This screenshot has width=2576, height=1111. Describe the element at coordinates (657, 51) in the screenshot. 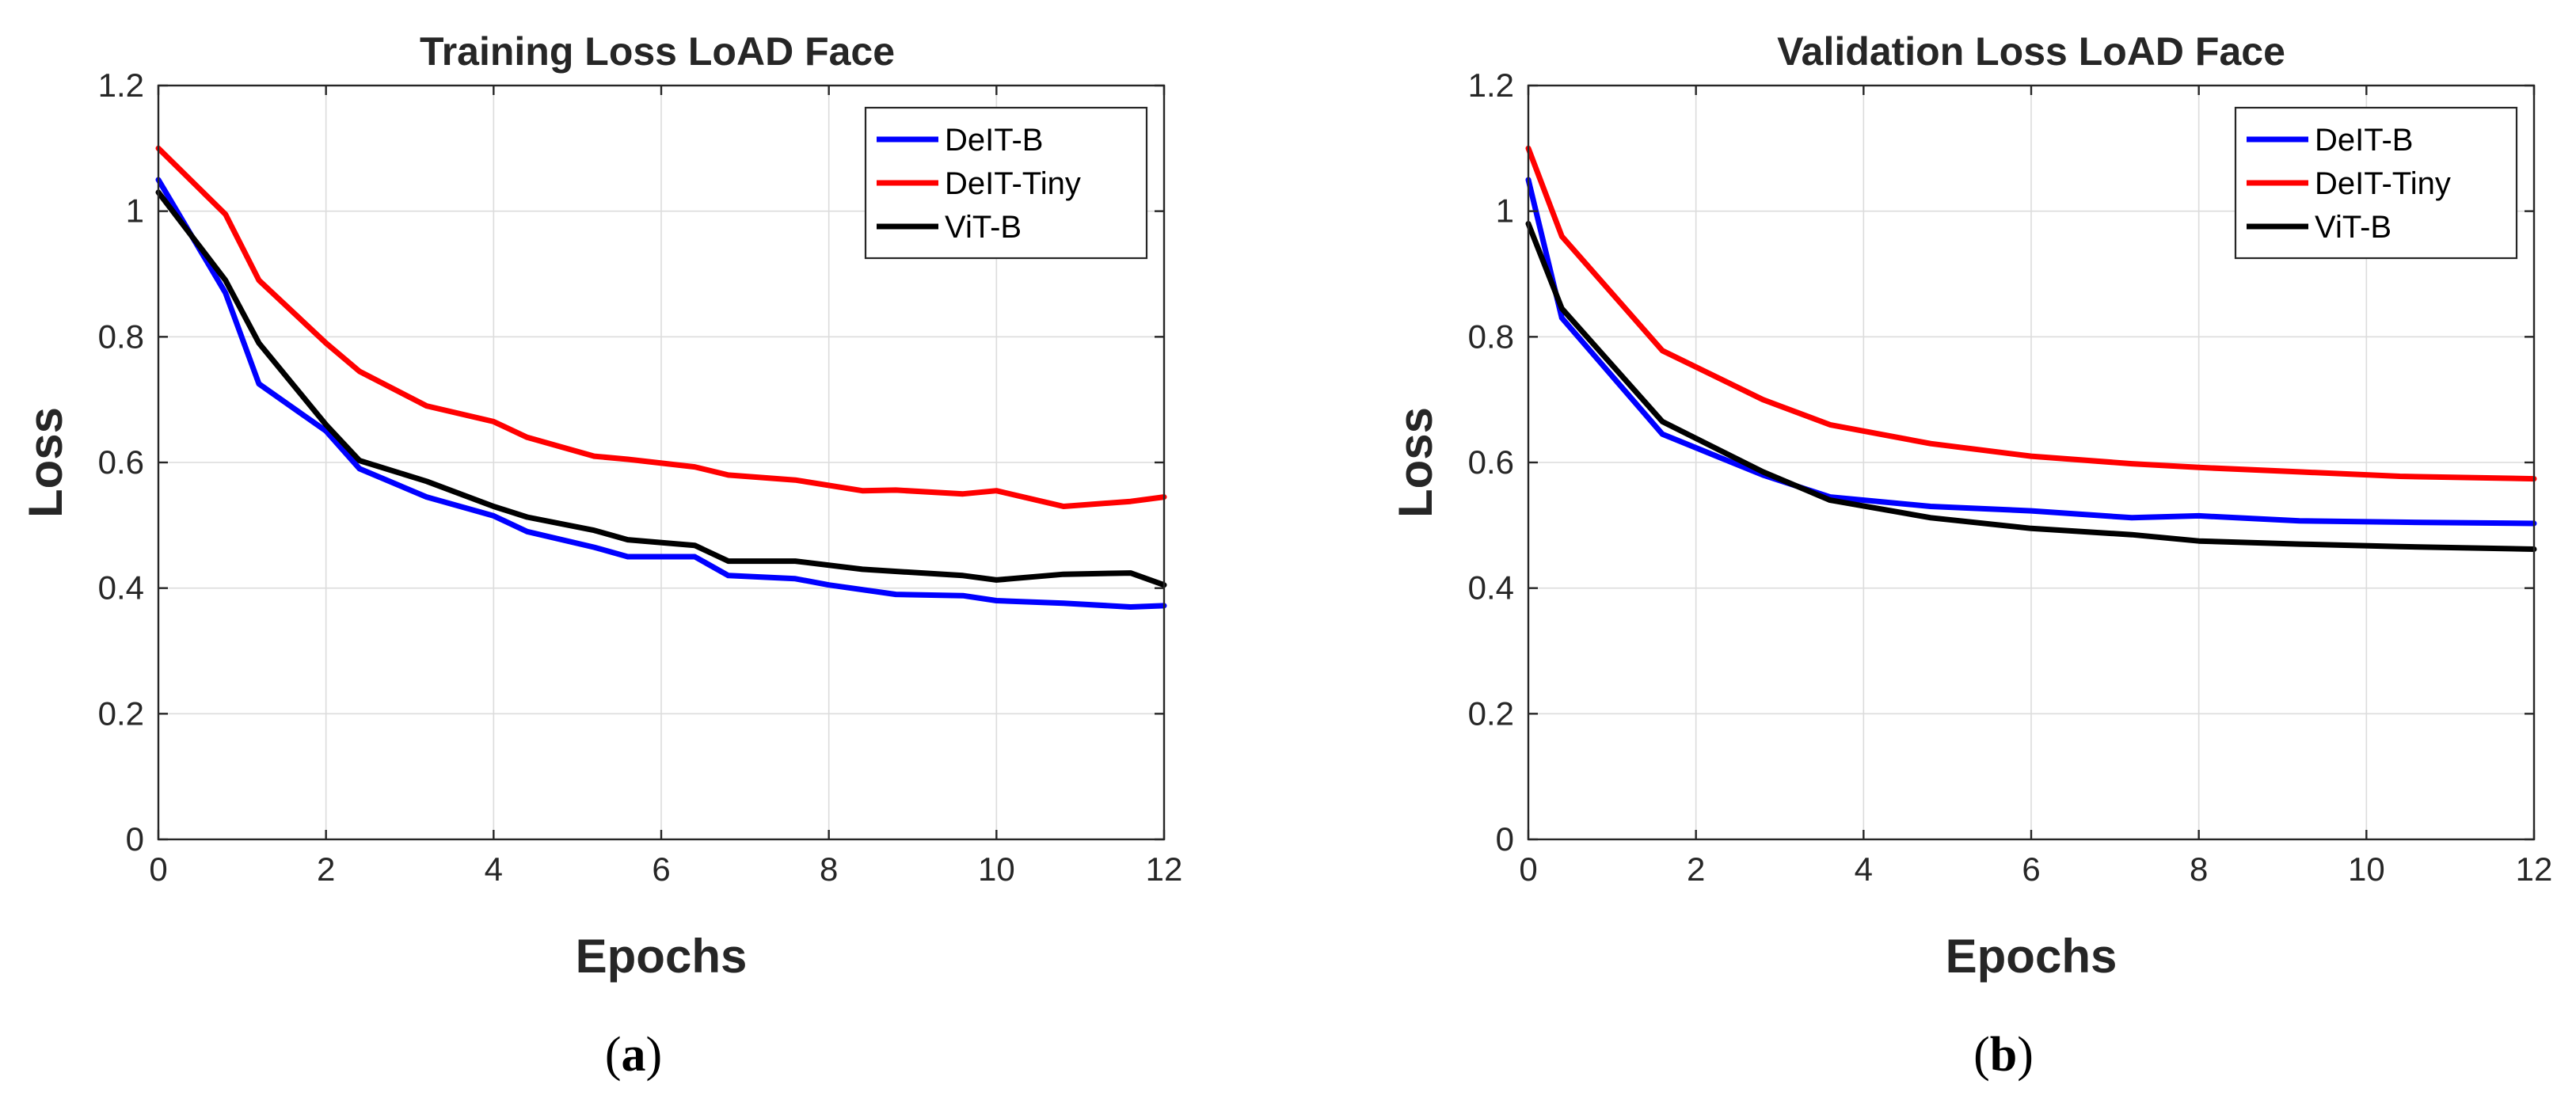

I see `chart-title: Training Loss LoAD Face` at that location.